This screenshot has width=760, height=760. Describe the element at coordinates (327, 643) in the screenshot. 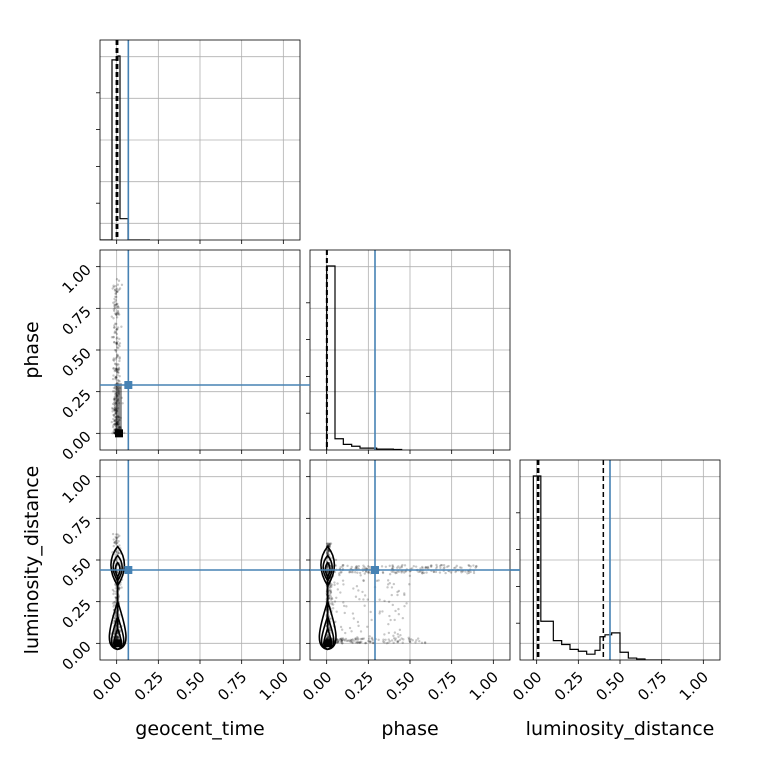

I see `panel-luminosity-distance-vs-phase-density-core` at that location.